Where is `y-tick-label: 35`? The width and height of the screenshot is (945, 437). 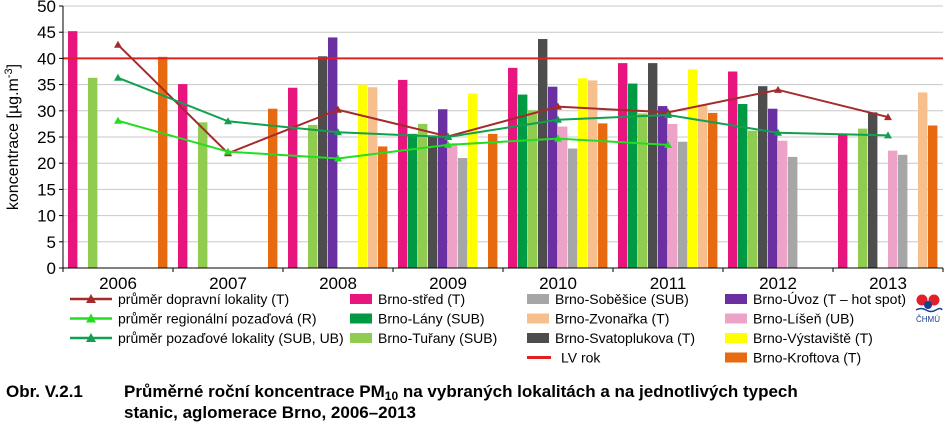 y-tick-label: 35 is located at coordinates (46, 85).